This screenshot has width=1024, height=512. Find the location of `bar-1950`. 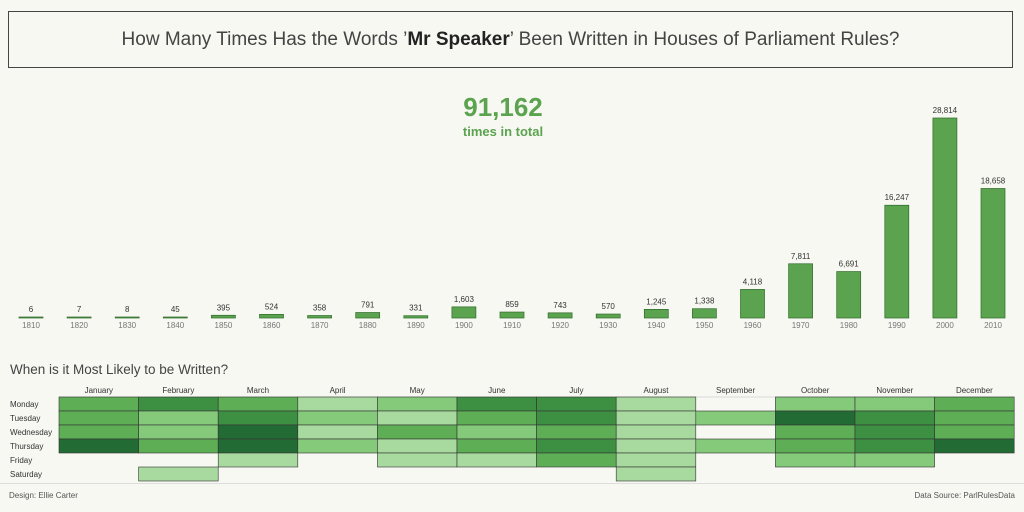

bar-1950 is located at coordinates (704, 313).